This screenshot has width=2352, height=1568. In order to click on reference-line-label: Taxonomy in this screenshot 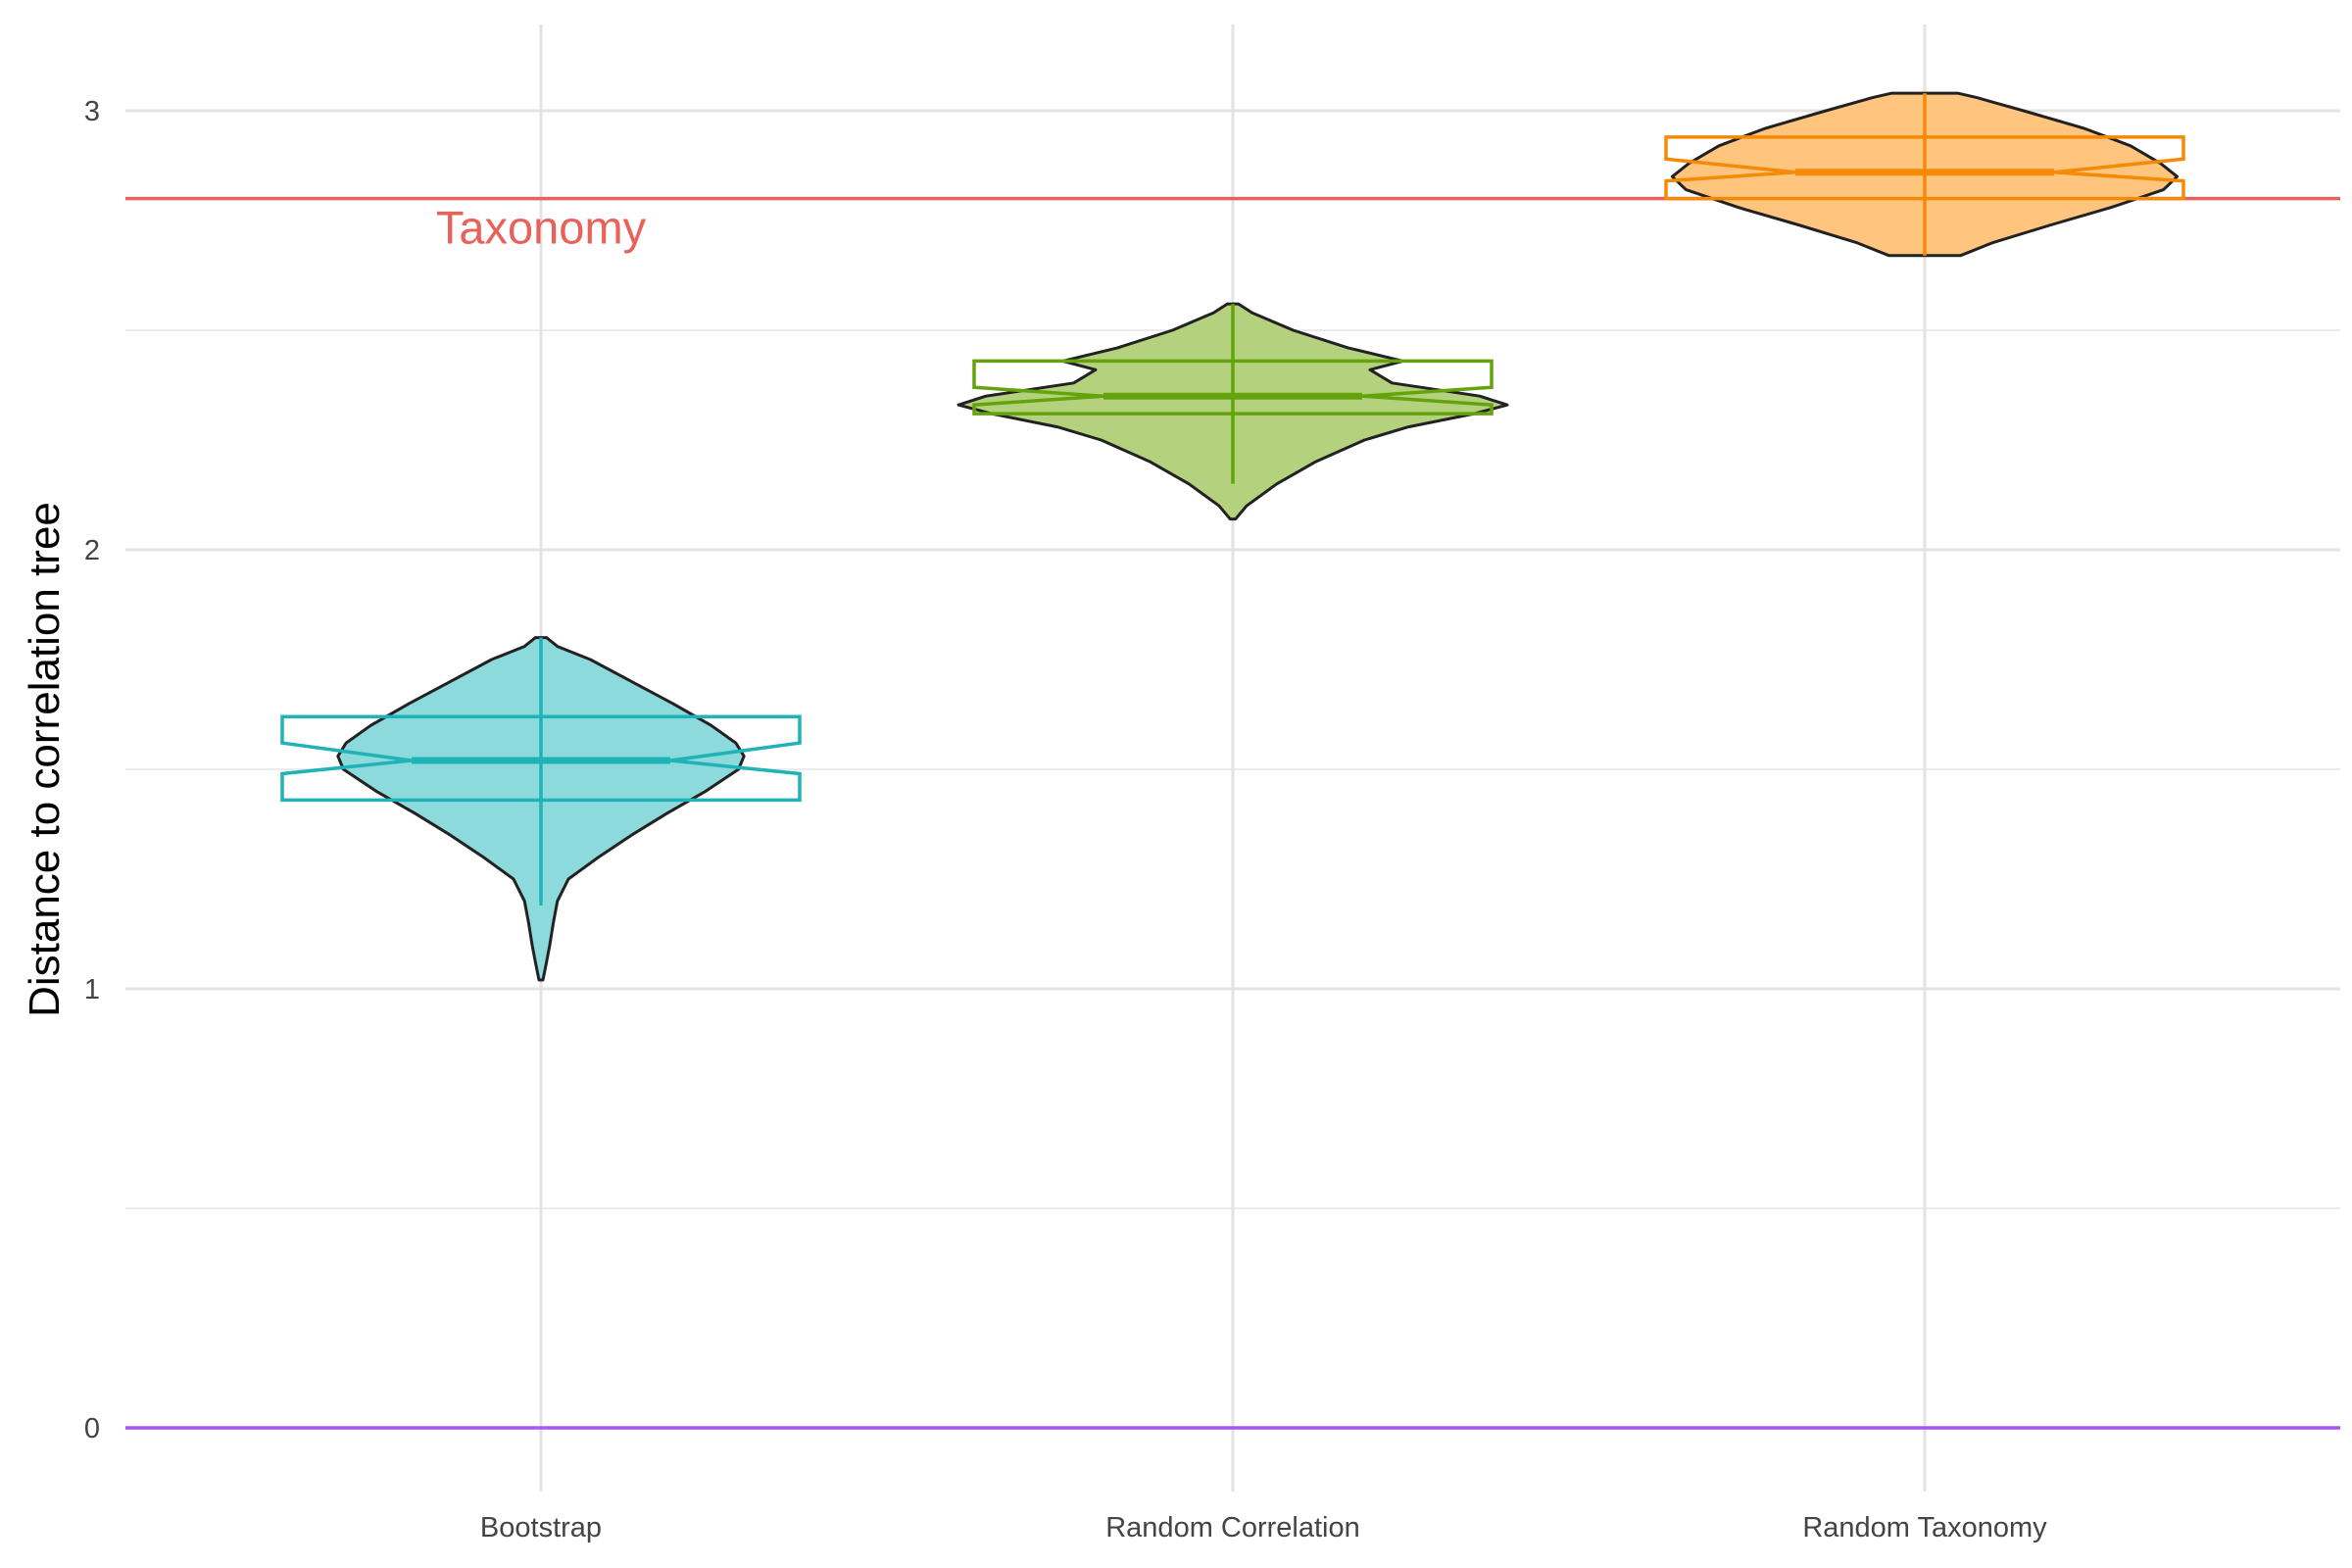, I will do `click(541, 228)`.